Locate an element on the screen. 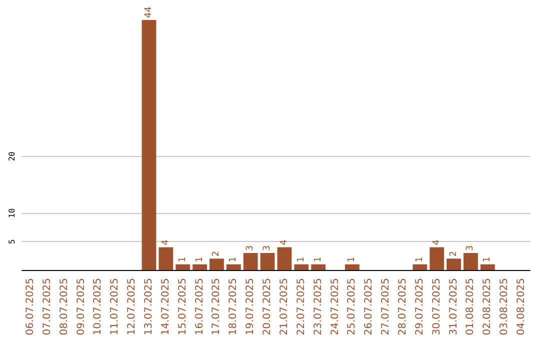 Image resolution: width=540 pixels, height=340 pixels. x-tick-label: 20.07.2025 is located at coordinates (268, 307).